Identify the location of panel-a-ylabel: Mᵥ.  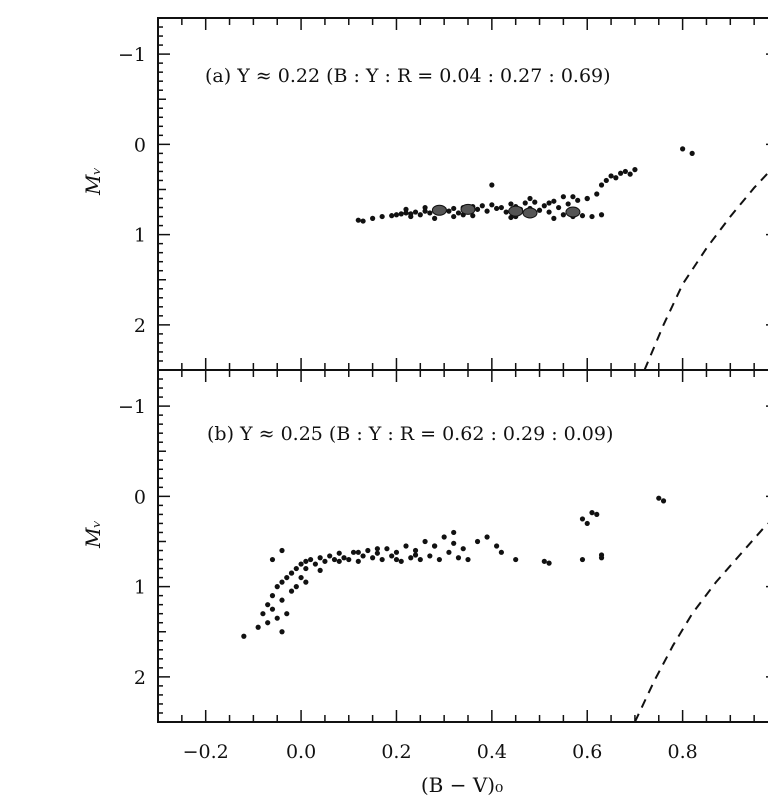
(93, 181).